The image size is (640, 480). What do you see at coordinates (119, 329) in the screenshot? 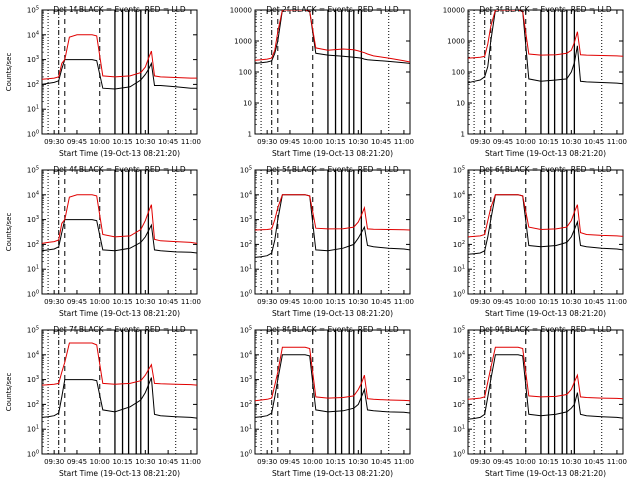
I see `chart-title: Det 7f BLACK = Events, RED = LLD` at bounding box center [119, 329].